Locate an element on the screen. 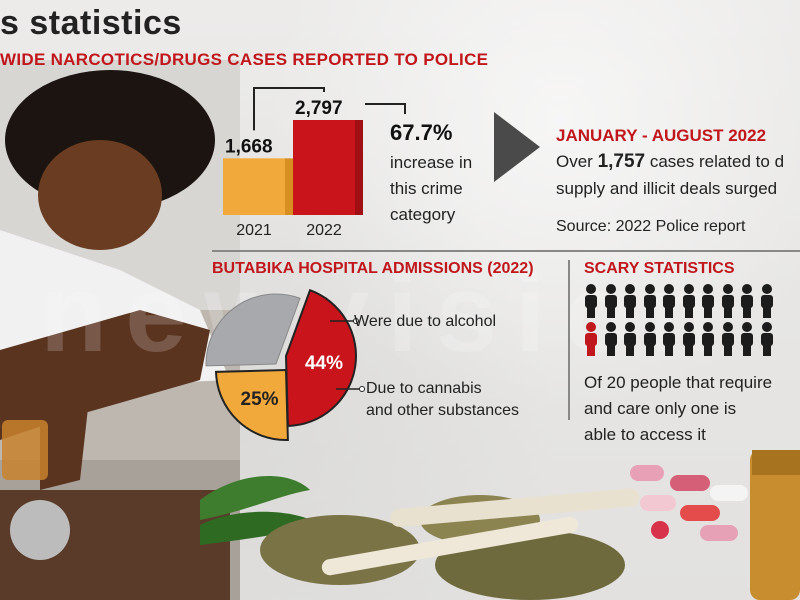 Image resolution: width=800 pixels, height=600 pixels. increase-percent: 67.7% is located at coordinates (421, 132).